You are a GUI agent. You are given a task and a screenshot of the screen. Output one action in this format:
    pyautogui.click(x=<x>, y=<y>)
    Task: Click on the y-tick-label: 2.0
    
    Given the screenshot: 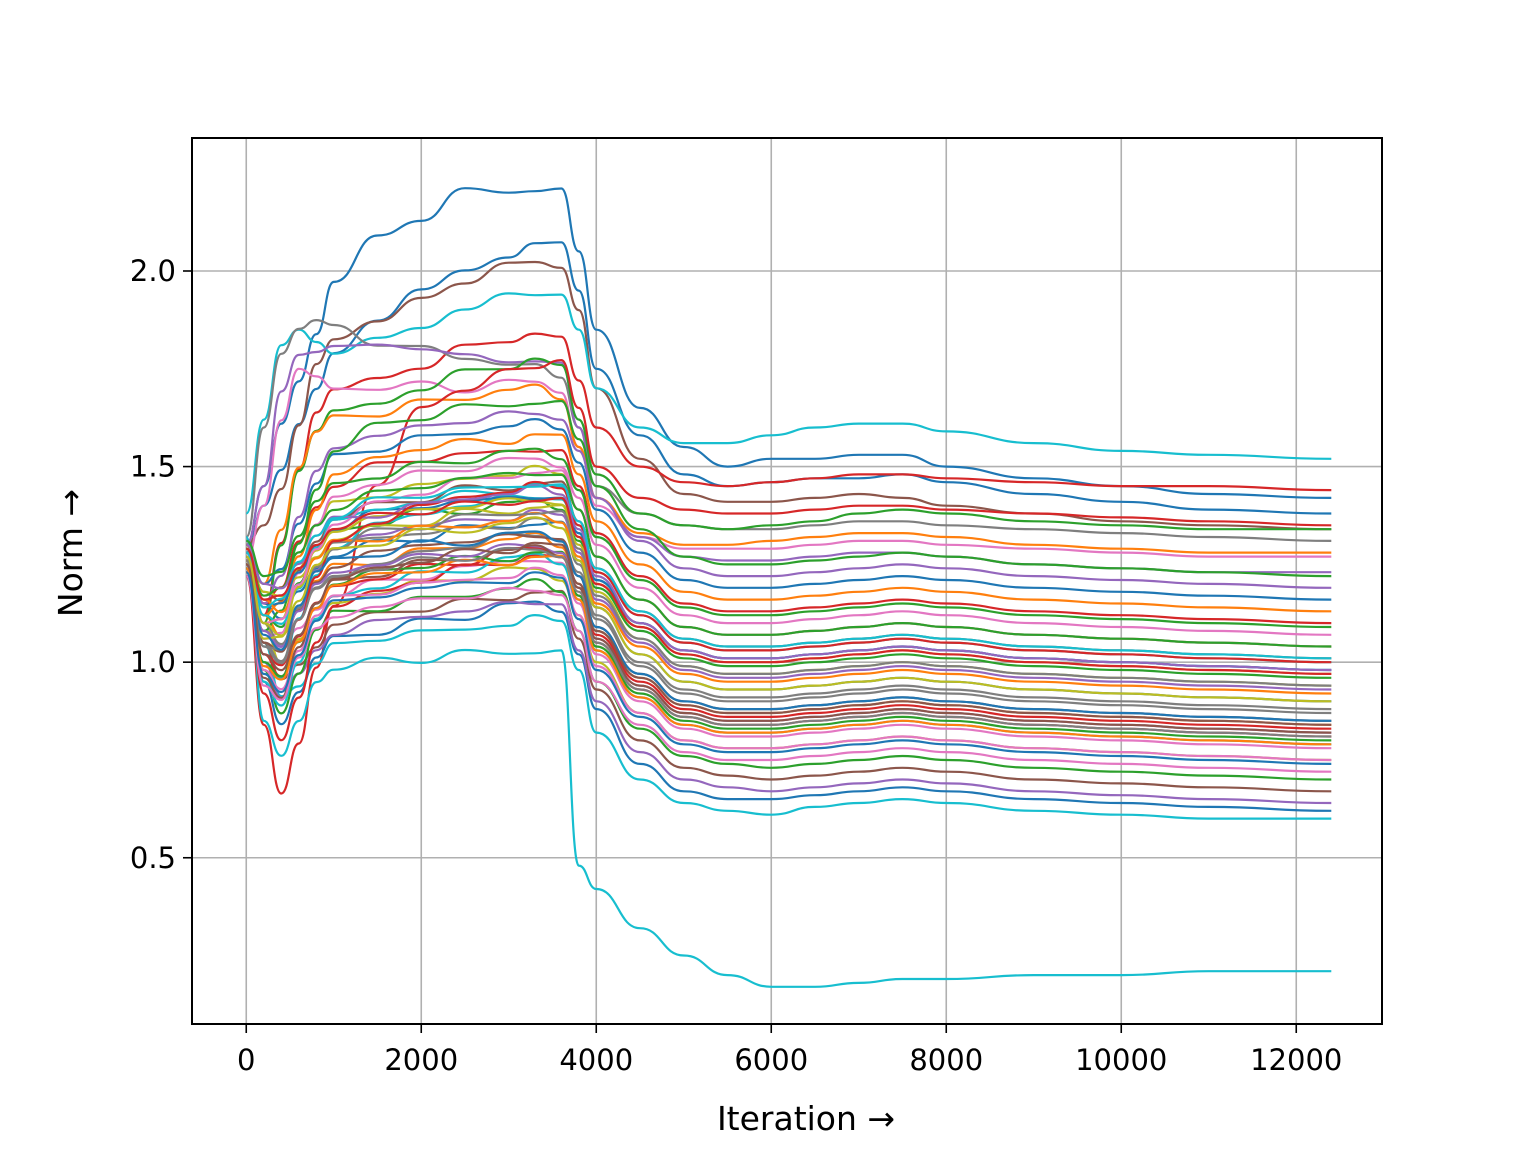 What is the action you would take?
    pyautogui.click(x=153, y=271)
    